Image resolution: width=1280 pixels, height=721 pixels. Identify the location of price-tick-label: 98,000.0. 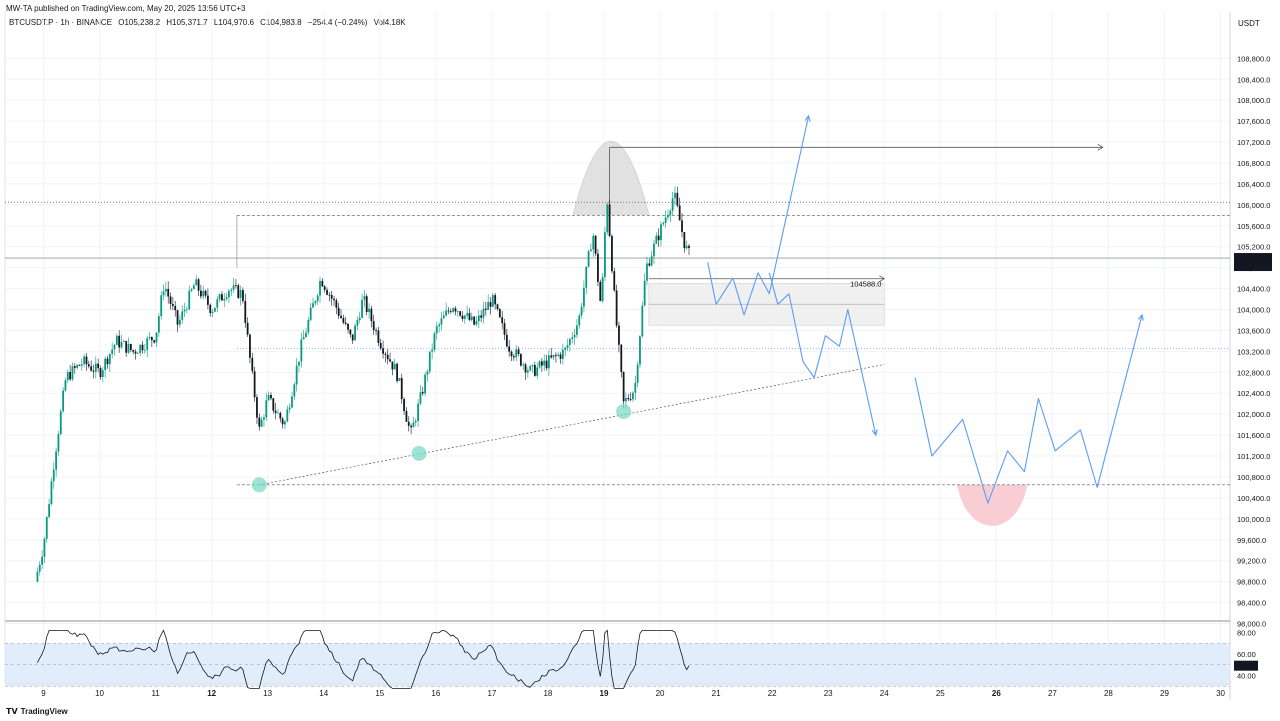
(1251, 624).